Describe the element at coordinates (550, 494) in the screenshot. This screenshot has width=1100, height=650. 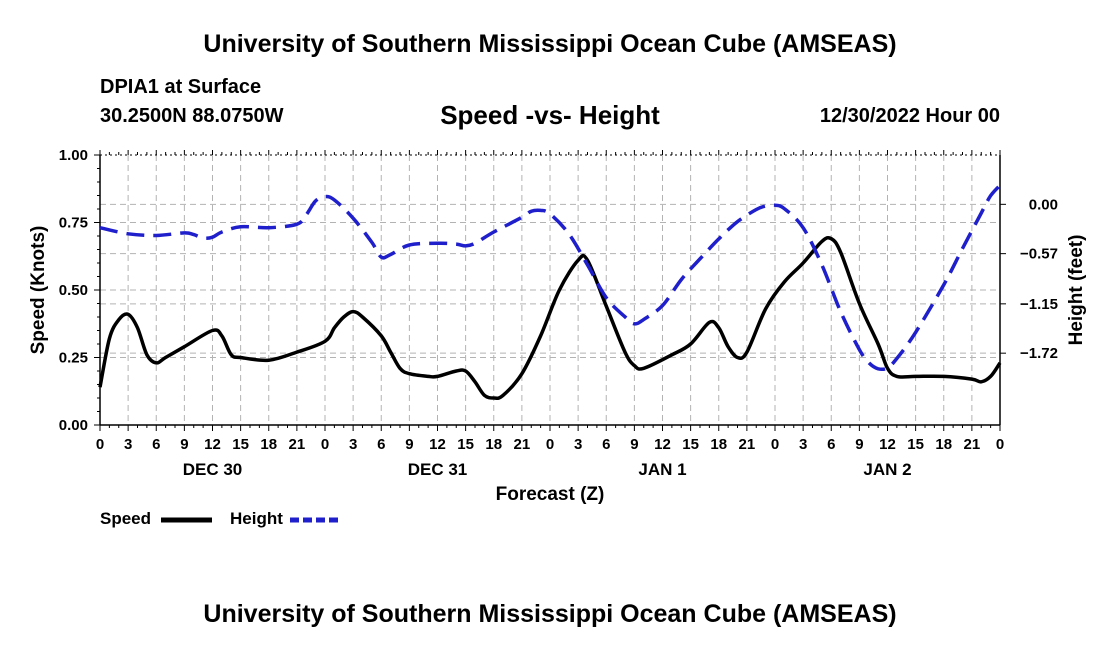
I see `x-axis-label: Forecast (Z)` at that location.